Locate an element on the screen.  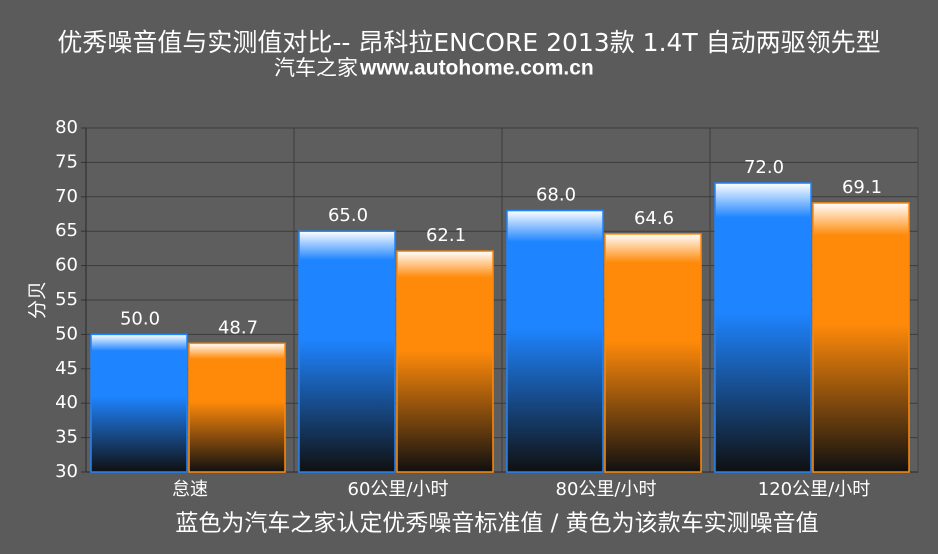
x-tick-label: 120公里/小时 is located at coordinates (814, 489).